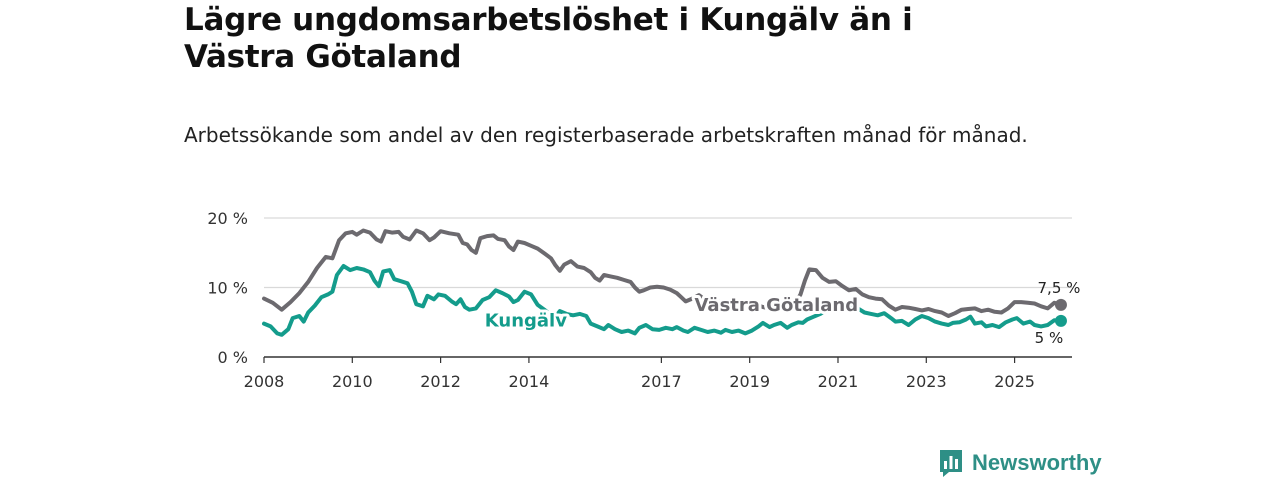 The height and width of the screenshot is (480, 1280). Describe the element at coordinates (951, 463) in the screenshot. I see `newsworthy-logo-icon` at that location.